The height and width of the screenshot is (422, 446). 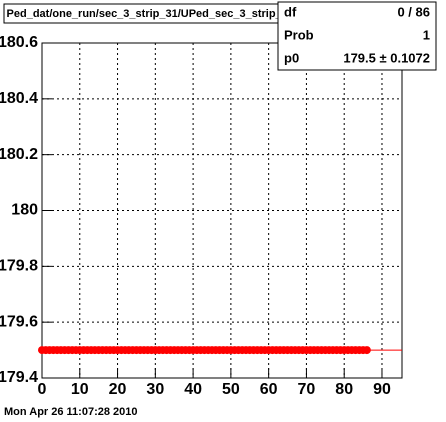 What do you see at coordinates (71, 412) in the screenshot?
I see `footer: Mon Apr 26 11:07:28 2010` at bounding box center [71, 412].